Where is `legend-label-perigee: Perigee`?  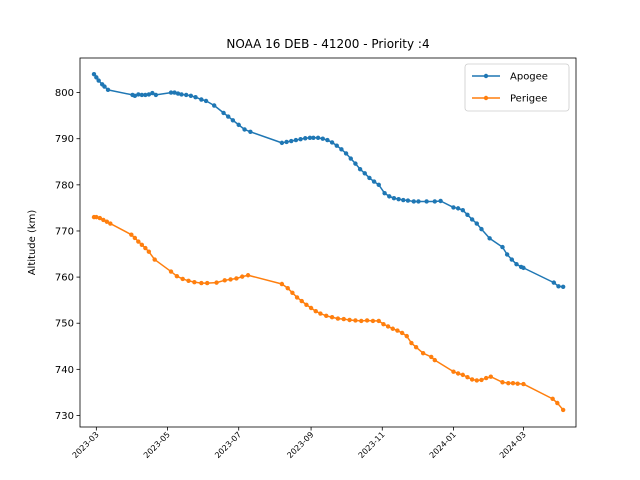 legend-label-perigee: Perigee is located at coordinates (528, 99).